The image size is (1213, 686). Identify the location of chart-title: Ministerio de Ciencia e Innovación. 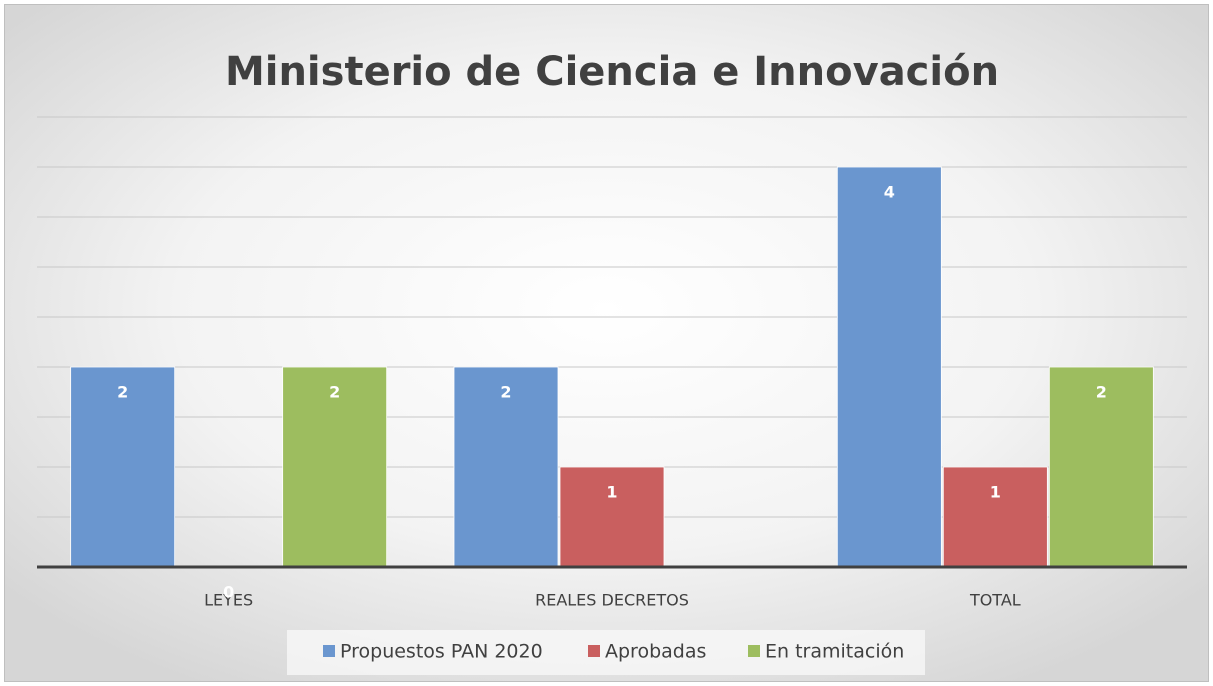
(612, 72).